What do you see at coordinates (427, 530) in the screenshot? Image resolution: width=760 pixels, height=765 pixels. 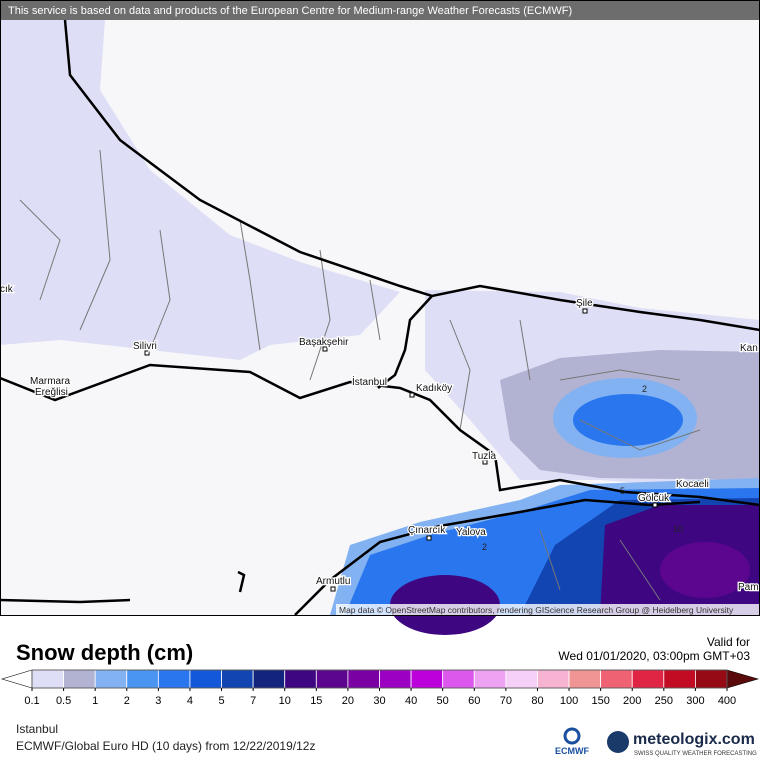 I see `place-label: Çınarcık` at bounding box center [427, 530].